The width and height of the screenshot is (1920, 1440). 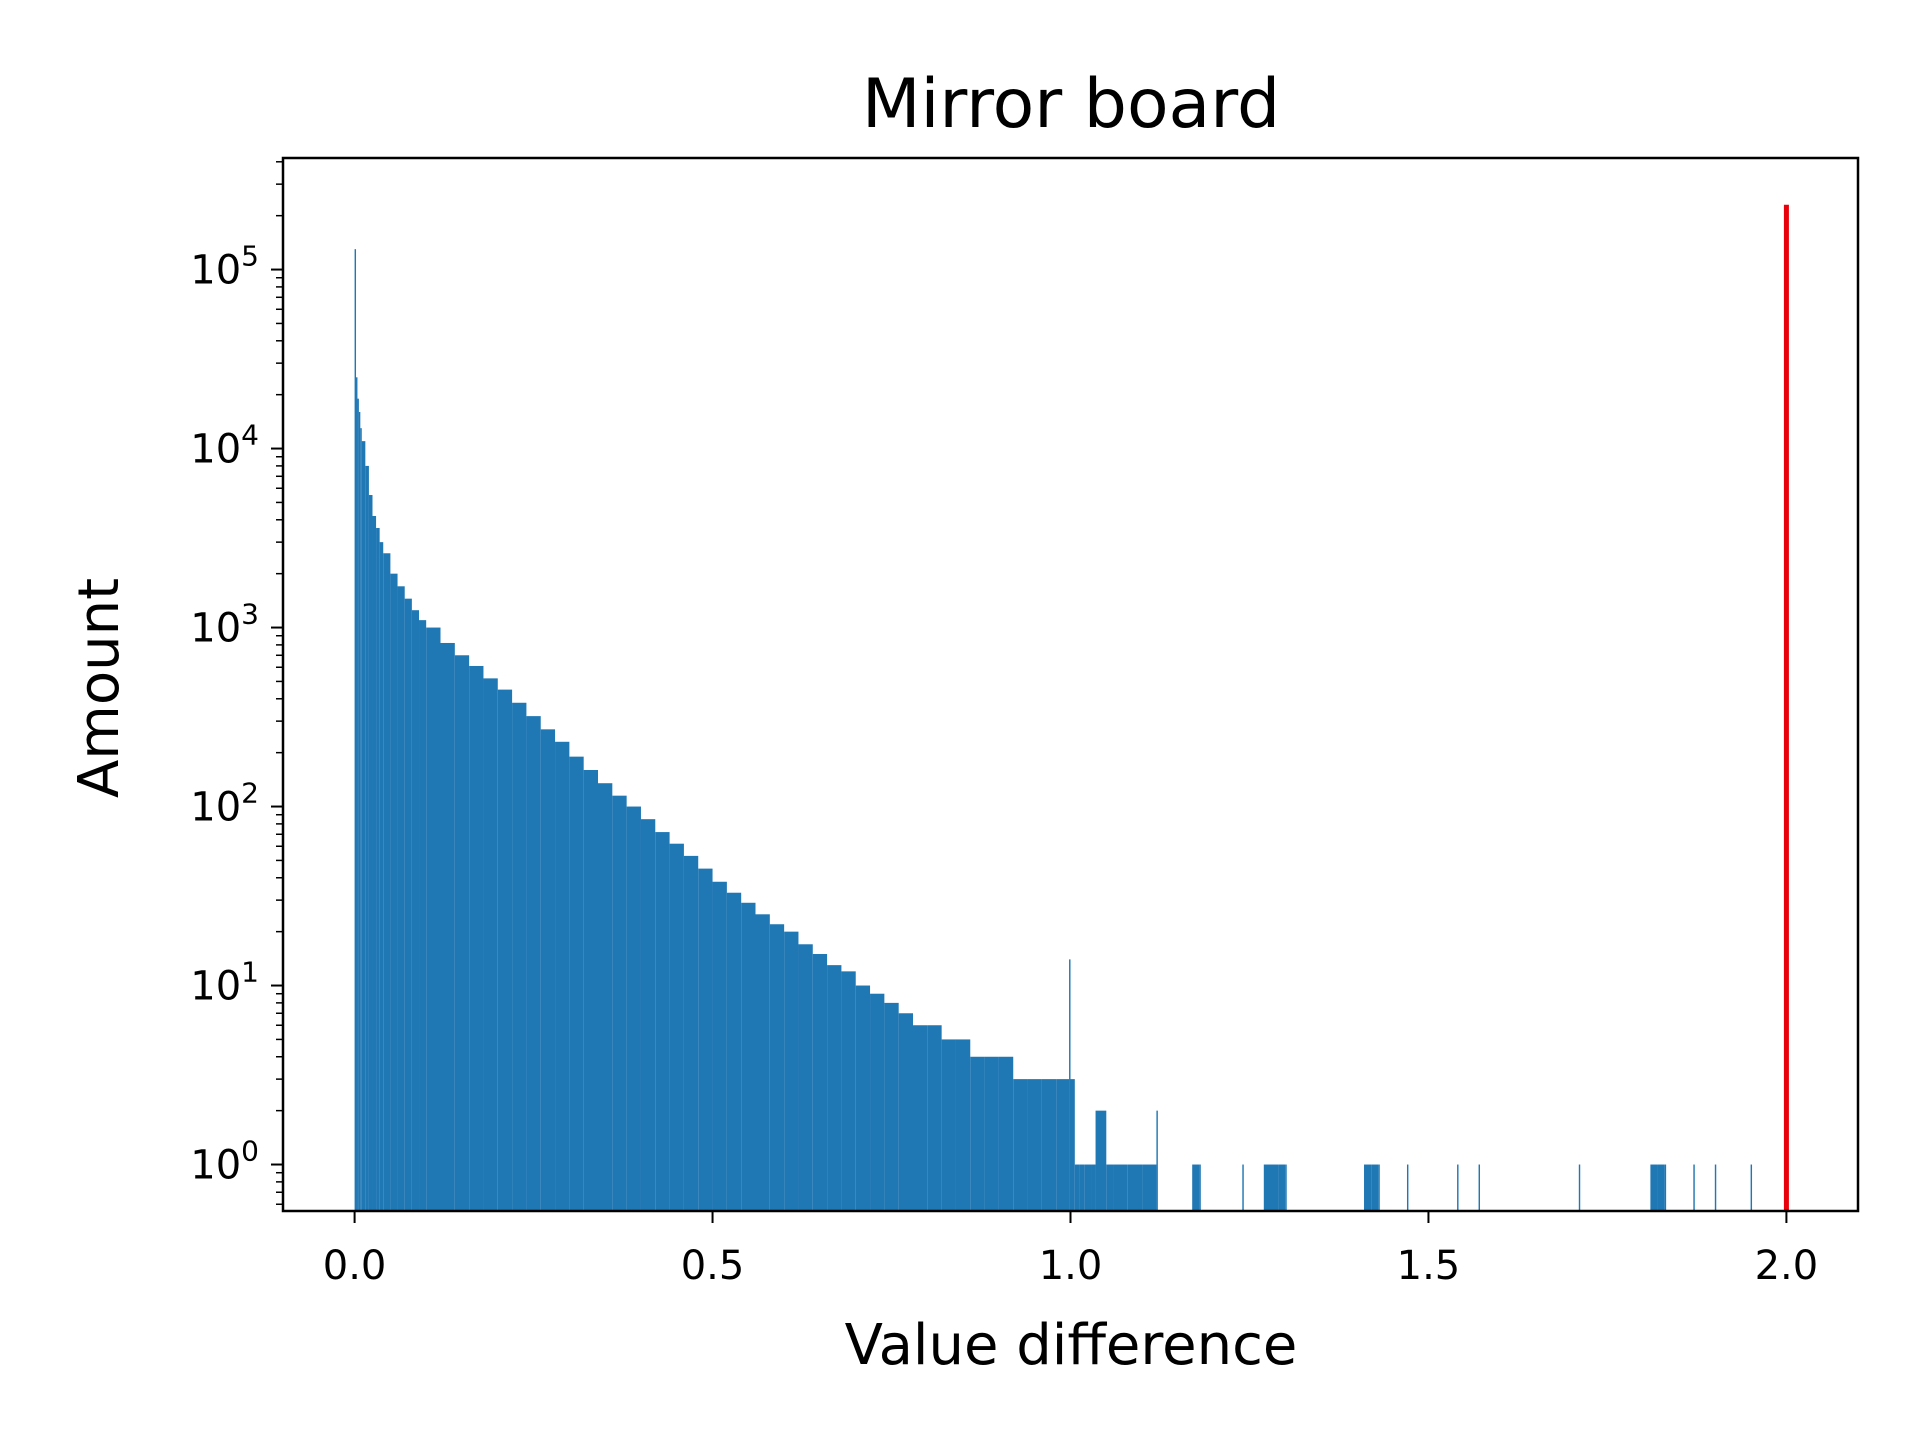 I want to click on x-tick-label: 0.5, so click(x=713, y=1266).